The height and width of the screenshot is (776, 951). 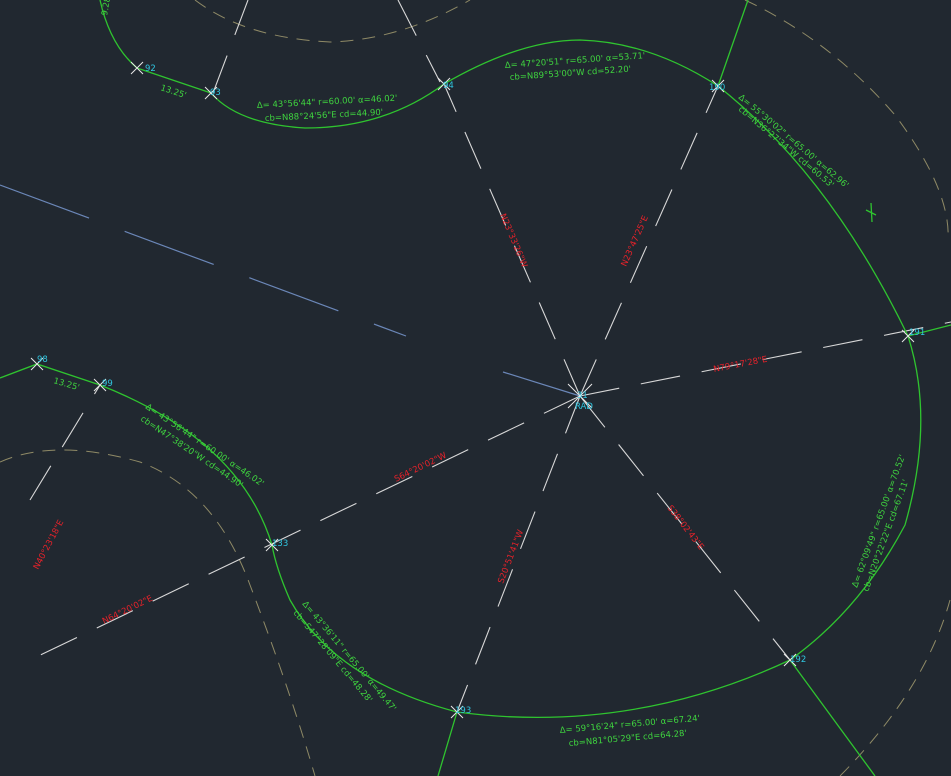 What do you see at coordinates (447, 743) in the screenshot?
I see `line-193-down` at bounding box center [447, 743].